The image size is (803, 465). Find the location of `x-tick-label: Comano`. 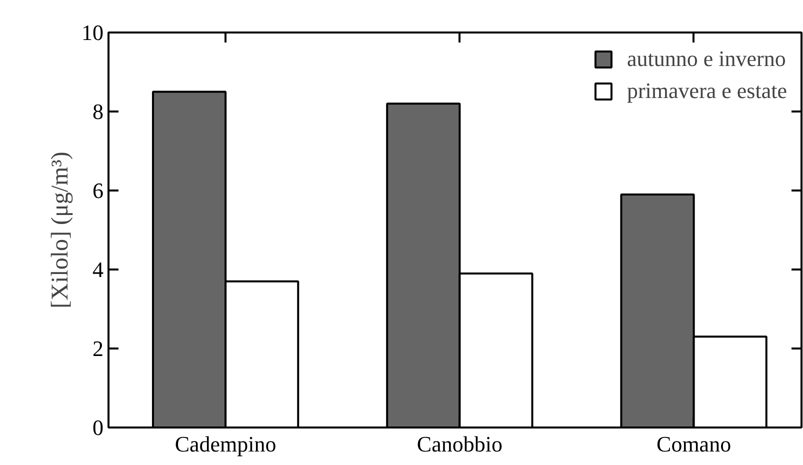

x-tick-label: Comano is located at coordinates (694, 444).